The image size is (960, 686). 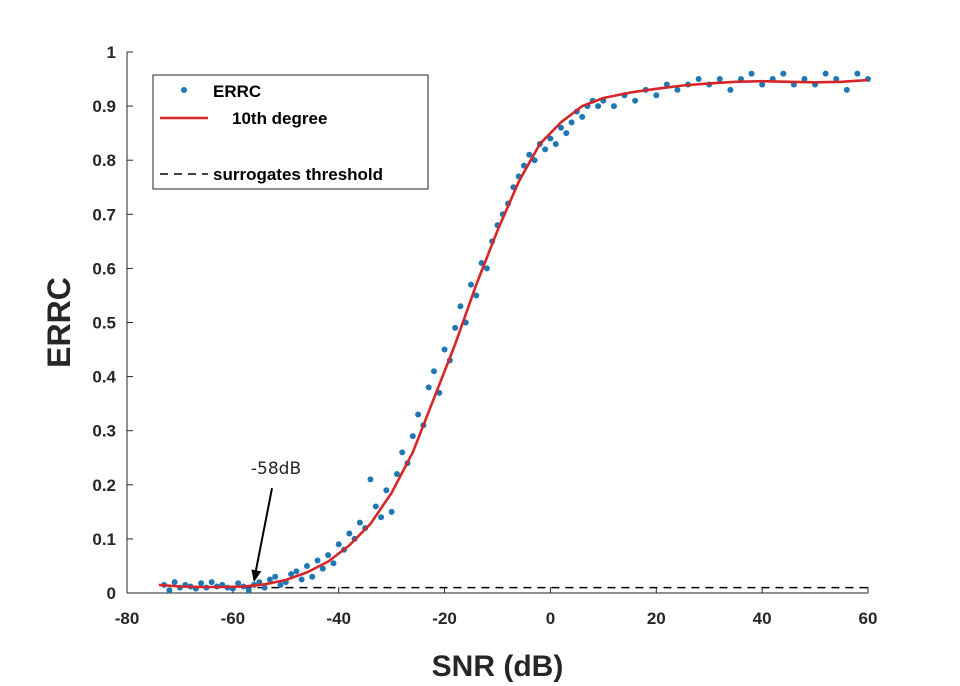 I want to click on x-tick-label: -80, so click(x=127, y=618).